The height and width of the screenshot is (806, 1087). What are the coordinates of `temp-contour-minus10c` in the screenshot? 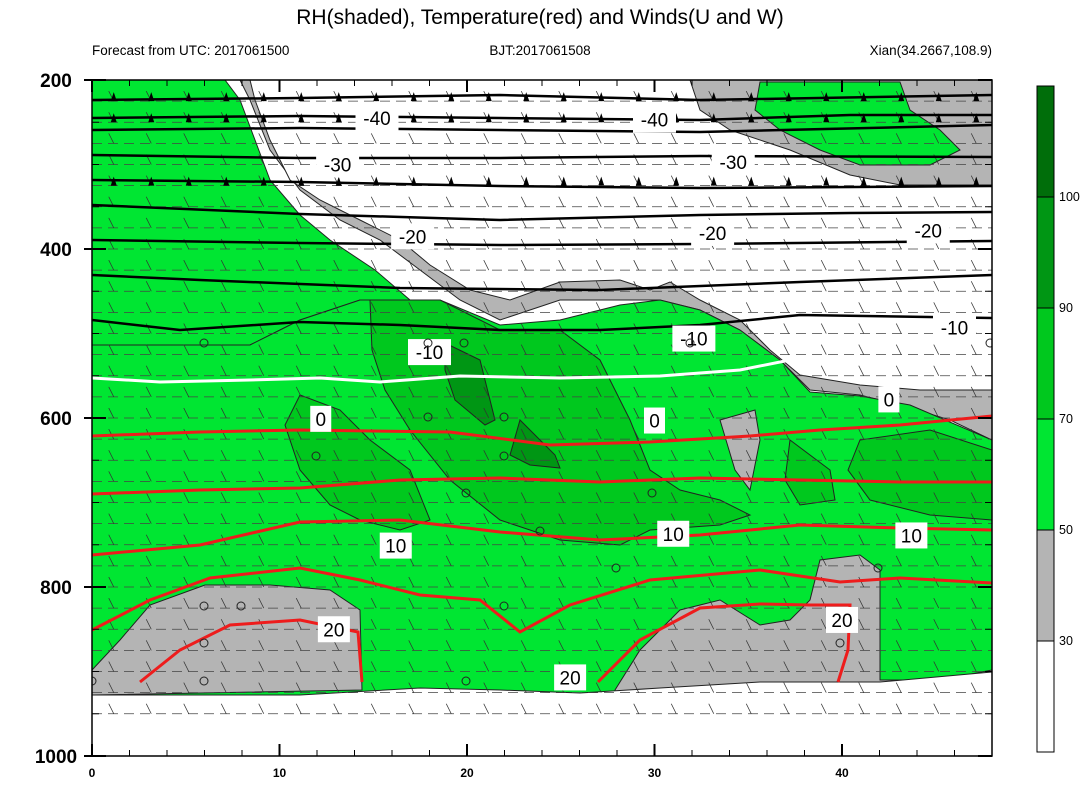 It's located at (542, 322).